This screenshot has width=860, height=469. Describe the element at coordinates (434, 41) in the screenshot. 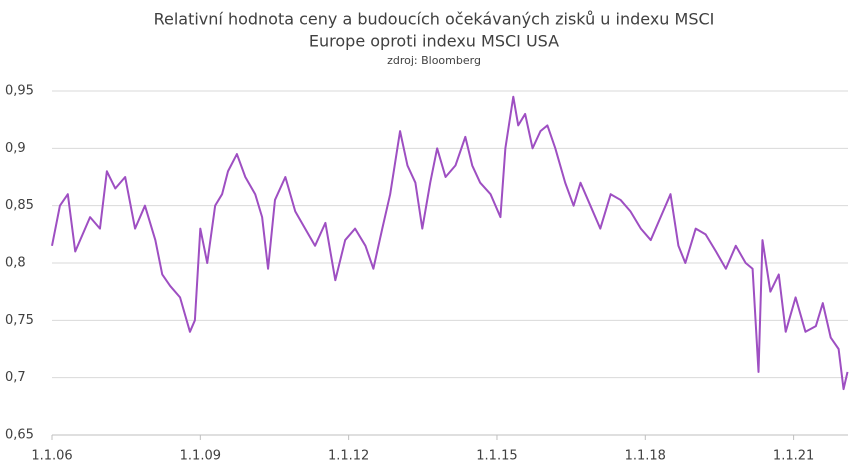

I see `chart-title: Europe oproti indexu MSCI USA` at that location.